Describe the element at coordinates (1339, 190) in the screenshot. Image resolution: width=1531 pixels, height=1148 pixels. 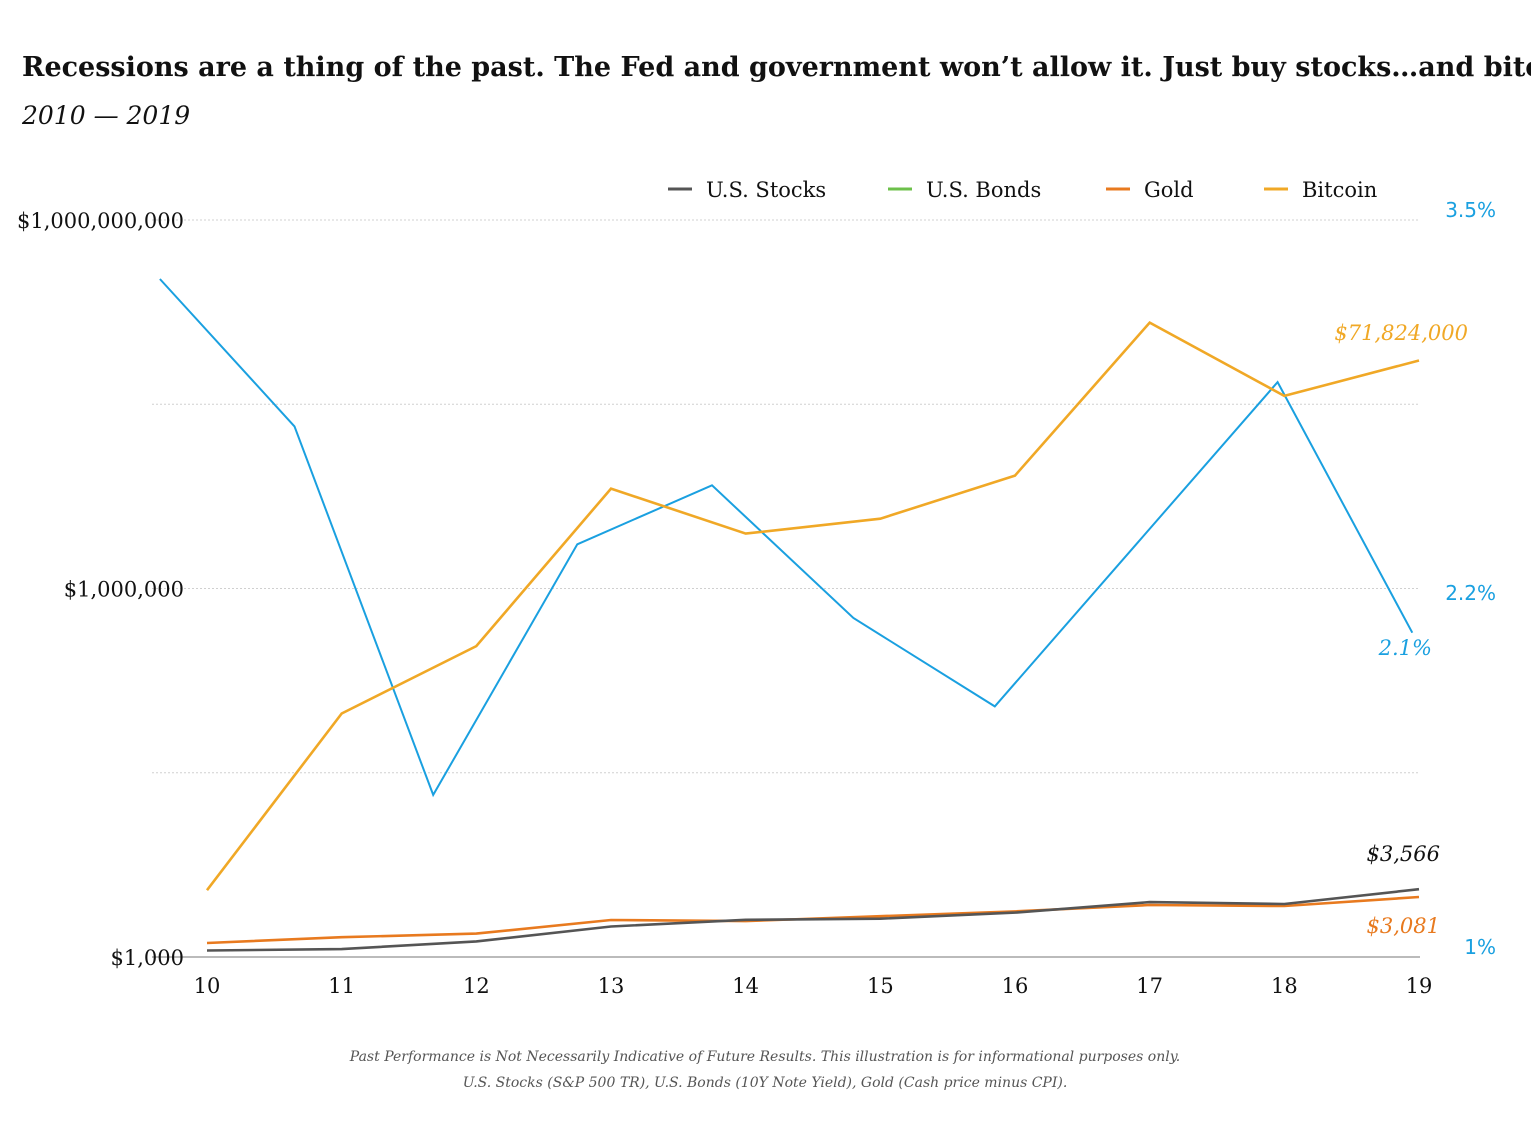
I see `legend-label-bitcoin: Bitcoin` at that location.